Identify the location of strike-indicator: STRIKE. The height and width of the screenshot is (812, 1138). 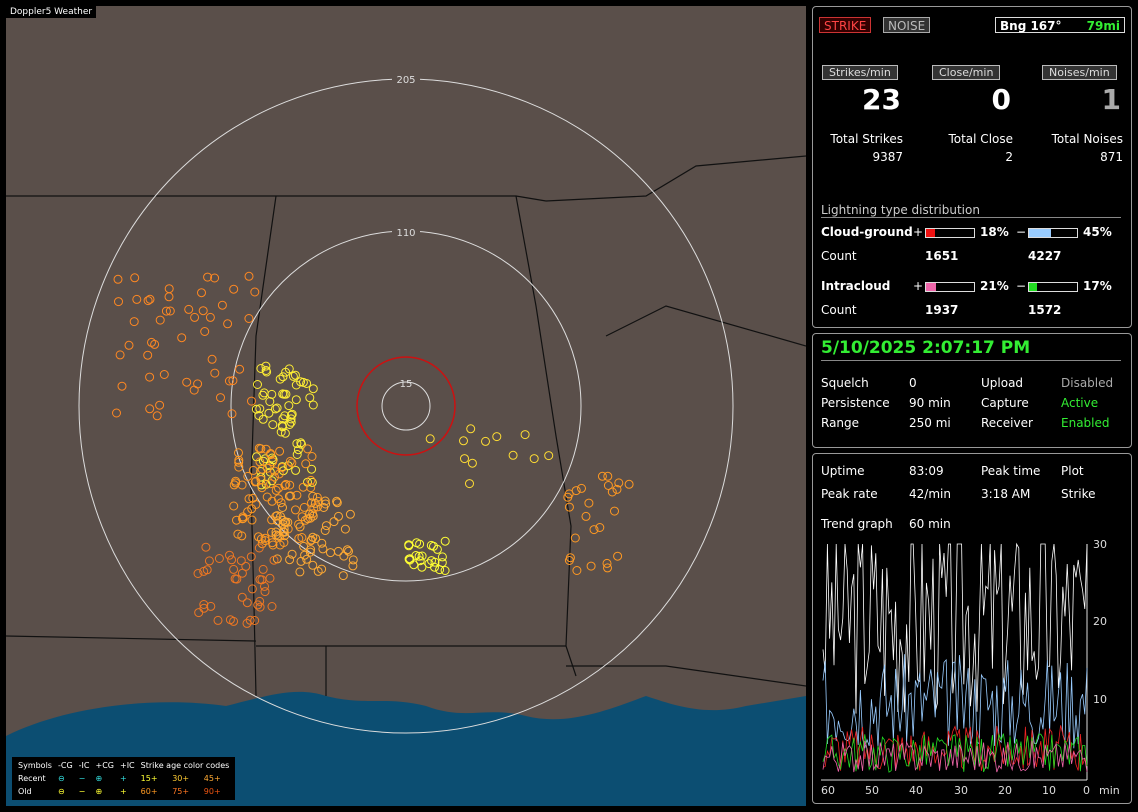
(845, 25).